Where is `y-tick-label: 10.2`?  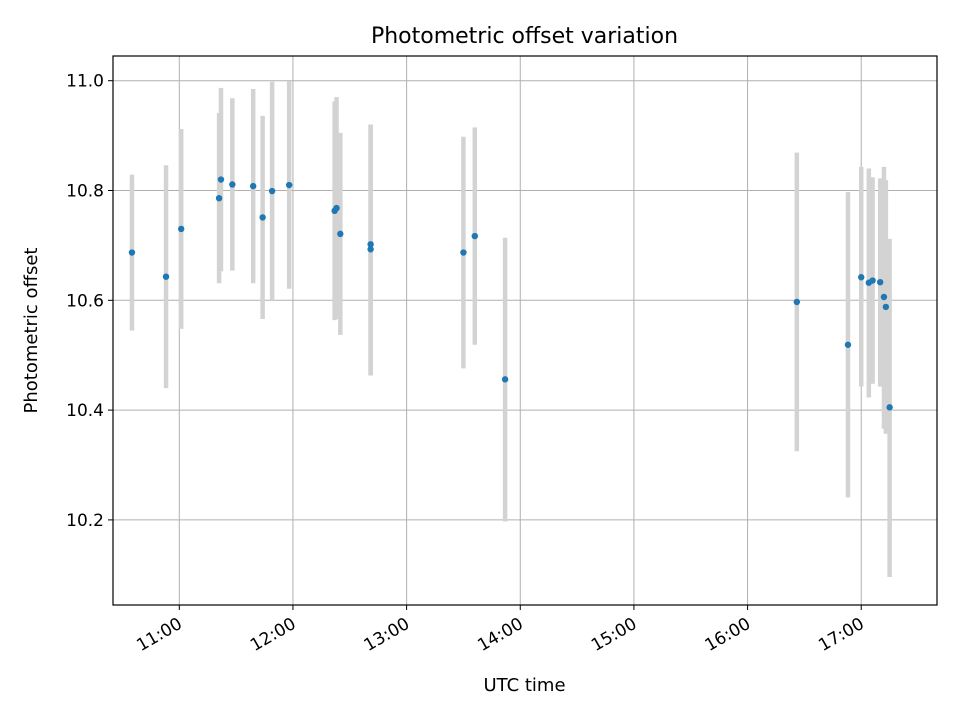 y-tick-label: 10.2 is located at coordinates (85, 521).